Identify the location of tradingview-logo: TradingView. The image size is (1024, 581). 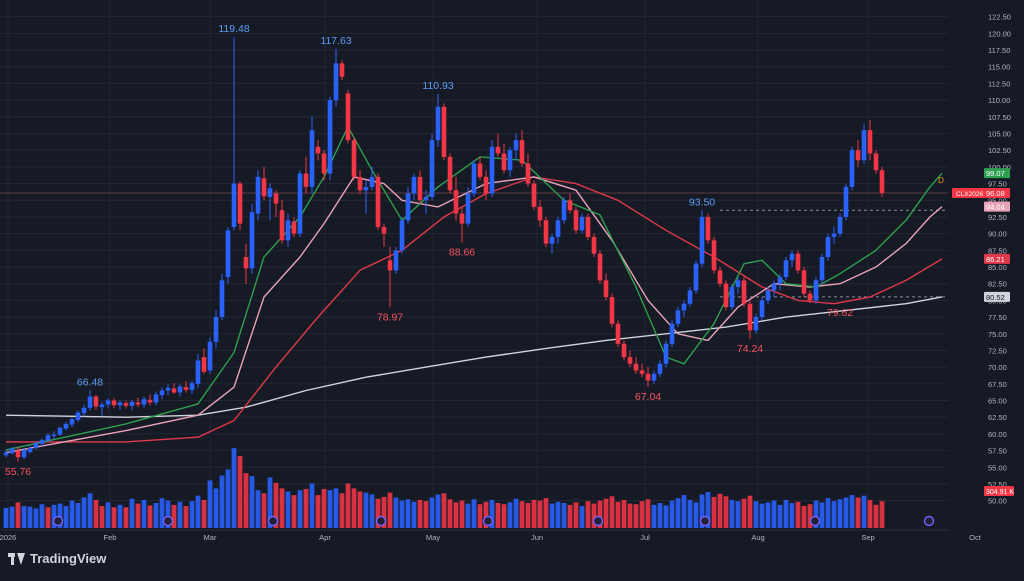
(57, 558).